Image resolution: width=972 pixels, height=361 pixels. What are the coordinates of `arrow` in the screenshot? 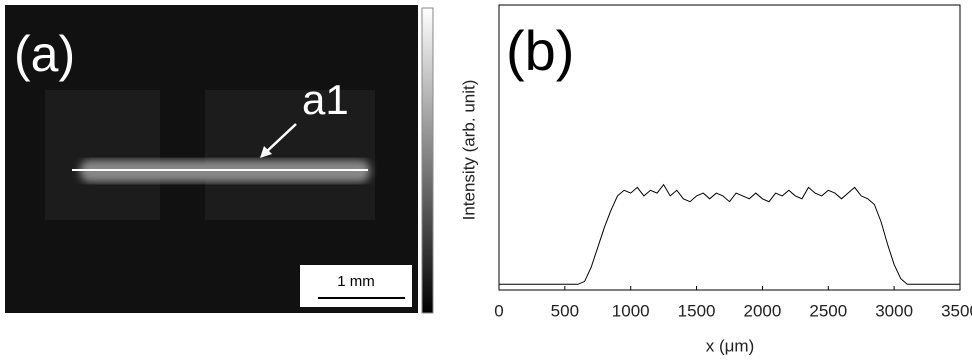 It's located at (280, 139).